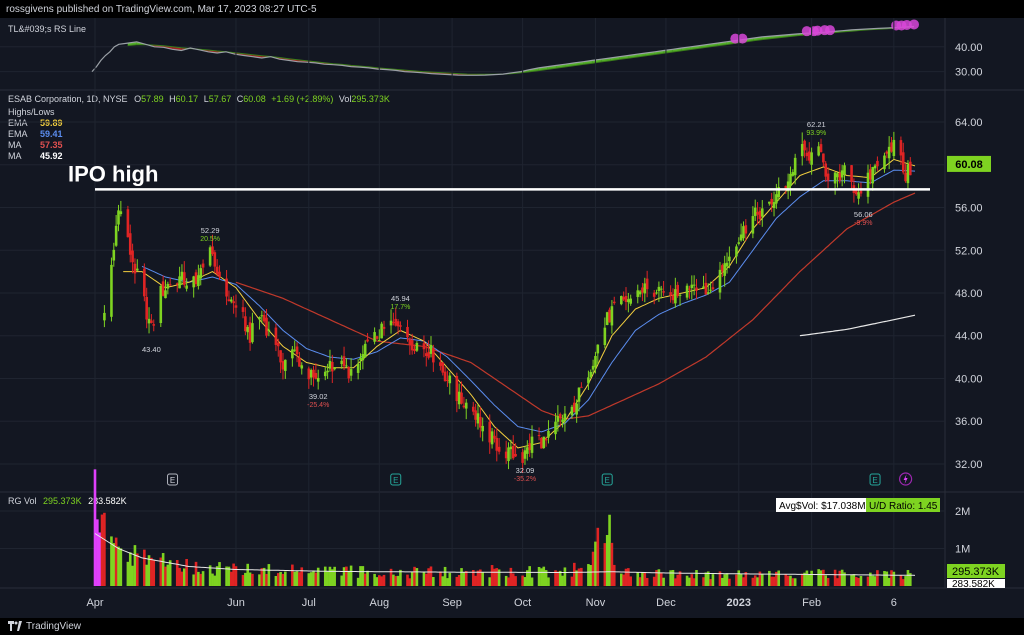  I want to click on footer-brand: TradingView, so click(54, 626).